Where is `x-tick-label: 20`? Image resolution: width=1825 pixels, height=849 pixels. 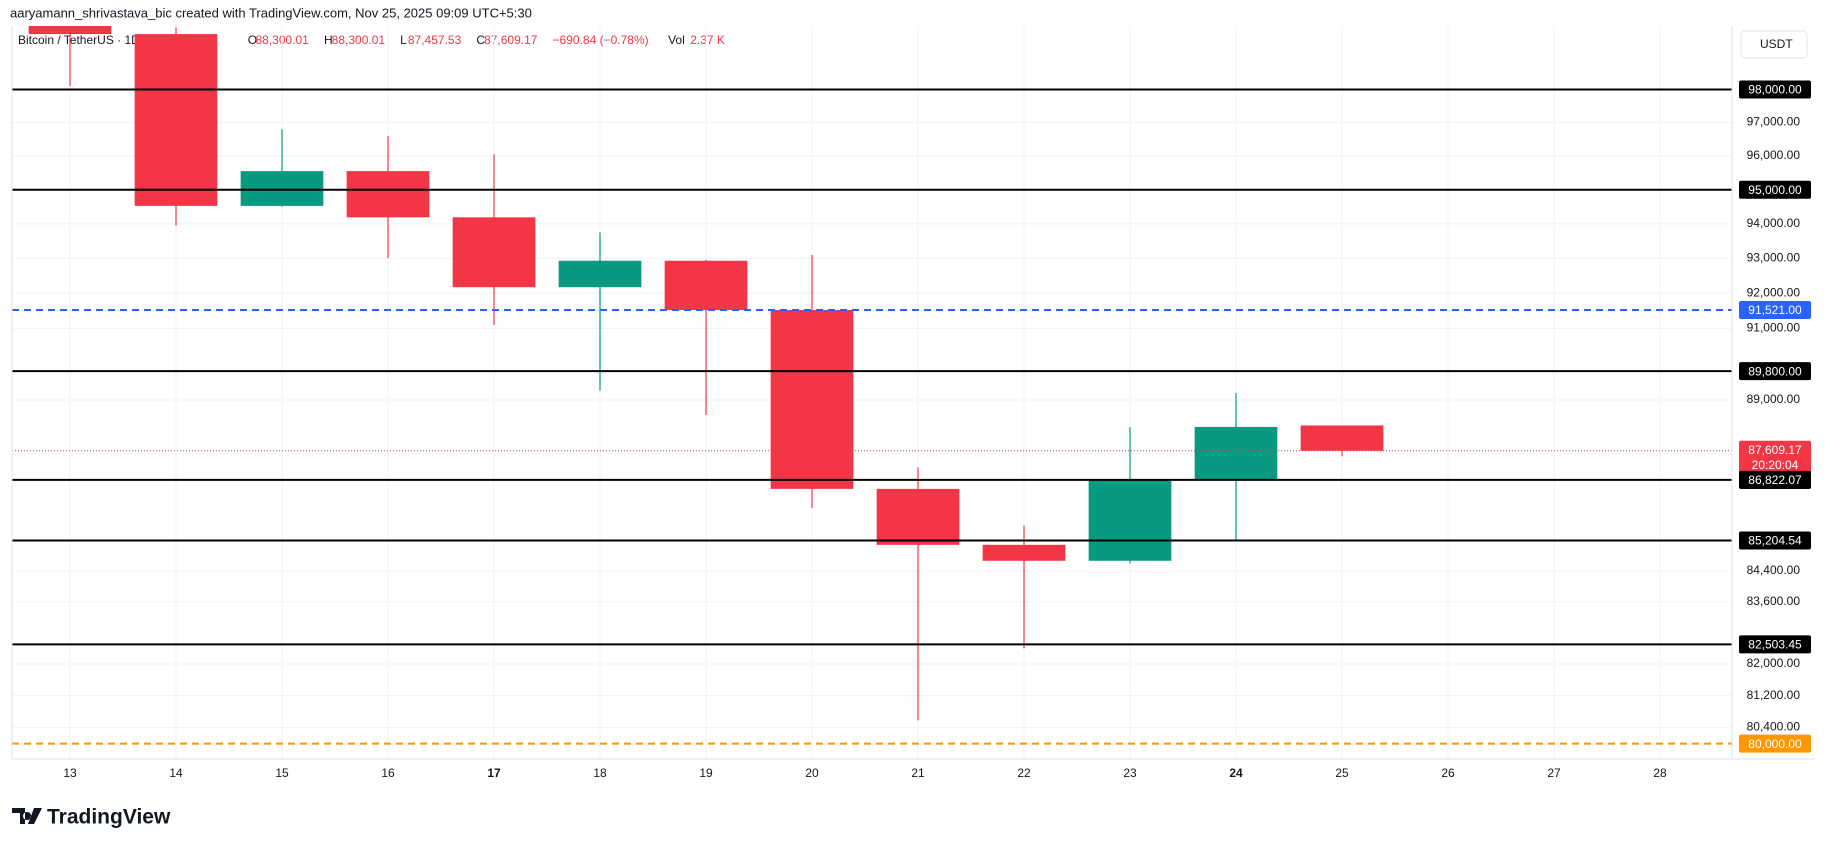 x-tick-label: 20 is located at coordinates (812, 773).